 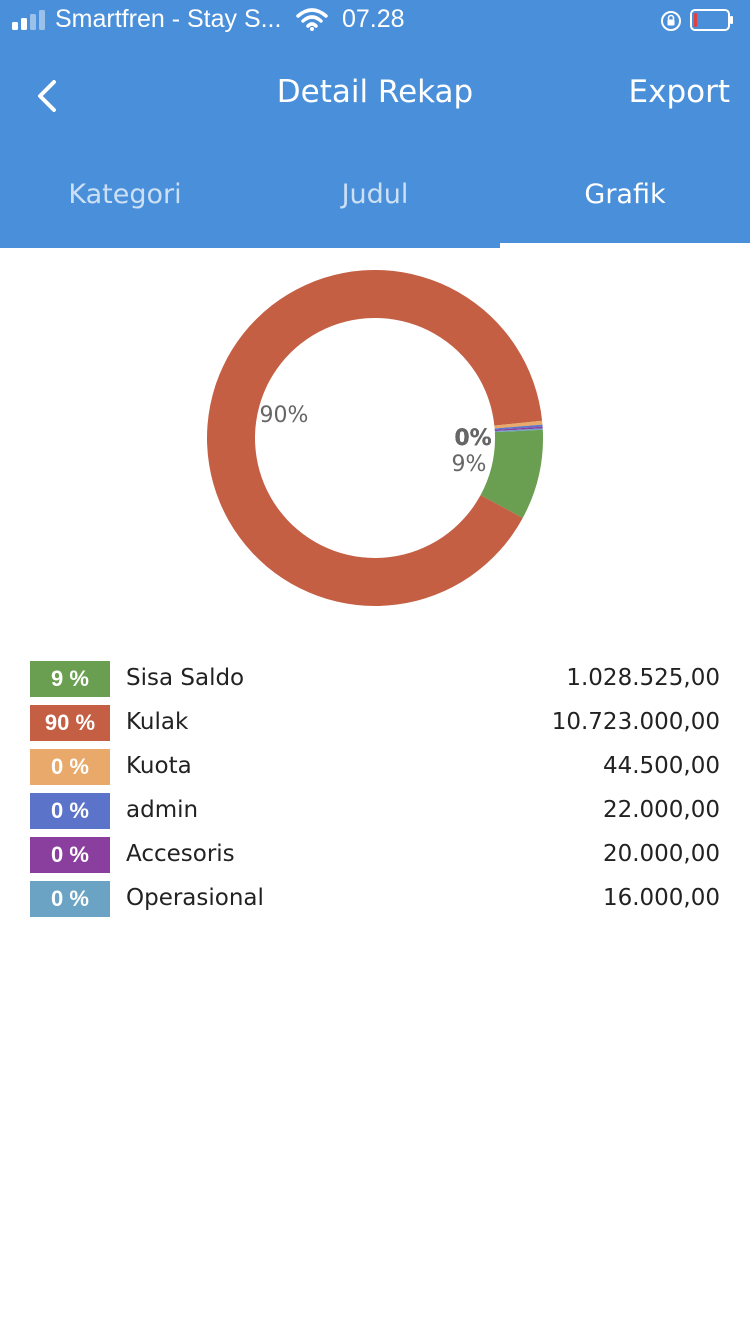 I want to click on legend-row: 0 % Accesoris 20.000,00, so click(x=375, y=855).